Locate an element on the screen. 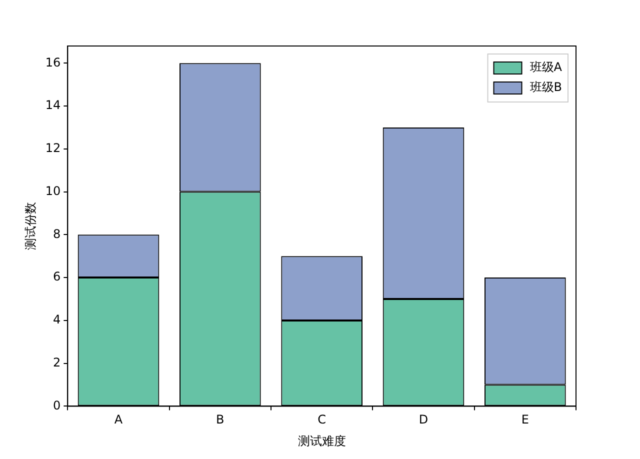 This screenshot has height=459, width=640. y-tick-label: 14 is located at coordinates (53, 105).